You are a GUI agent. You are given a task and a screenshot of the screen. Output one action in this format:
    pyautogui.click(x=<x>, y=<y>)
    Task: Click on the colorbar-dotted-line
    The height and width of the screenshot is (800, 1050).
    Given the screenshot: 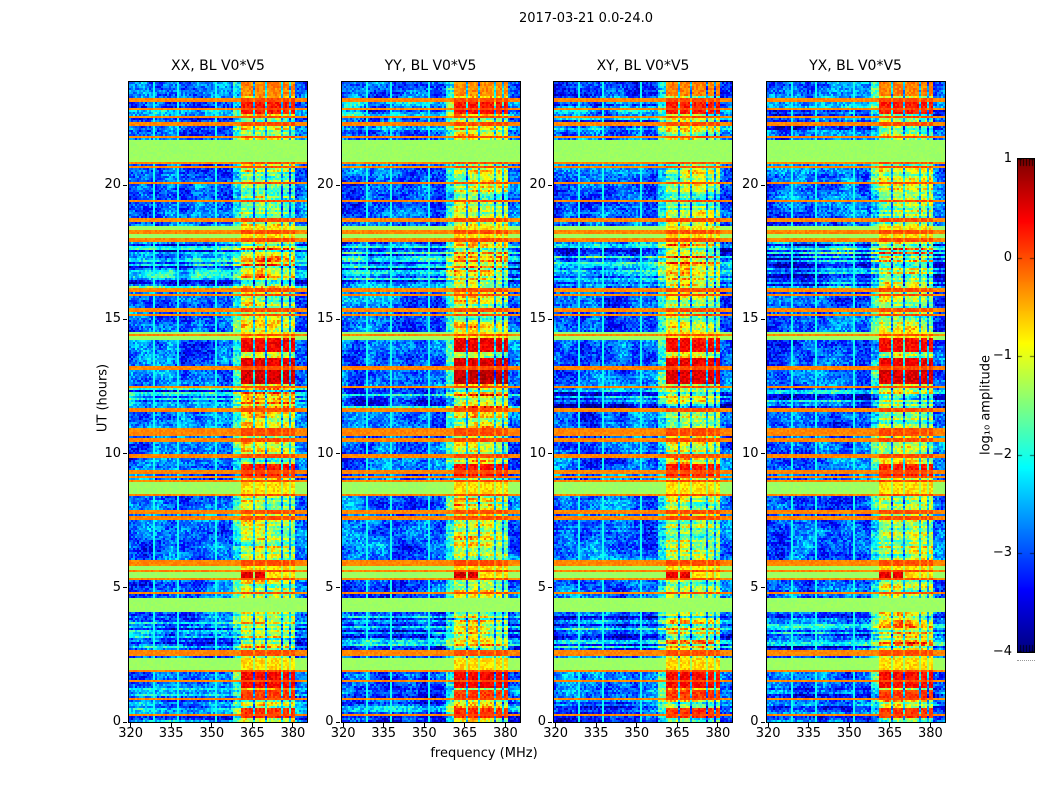 What is the action you would take?
    pyautogui.click(x=1026, y=660)
    